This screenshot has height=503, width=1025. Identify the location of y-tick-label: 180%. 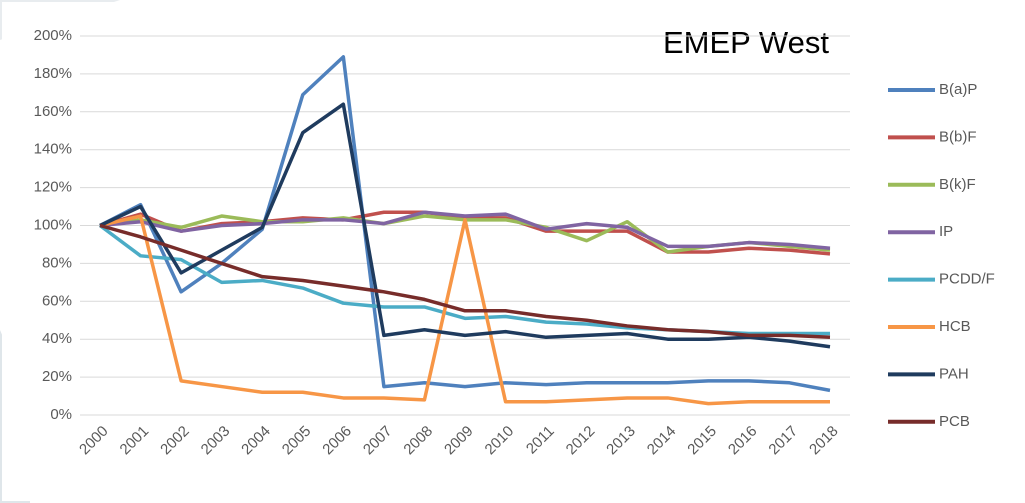
(53, 73).